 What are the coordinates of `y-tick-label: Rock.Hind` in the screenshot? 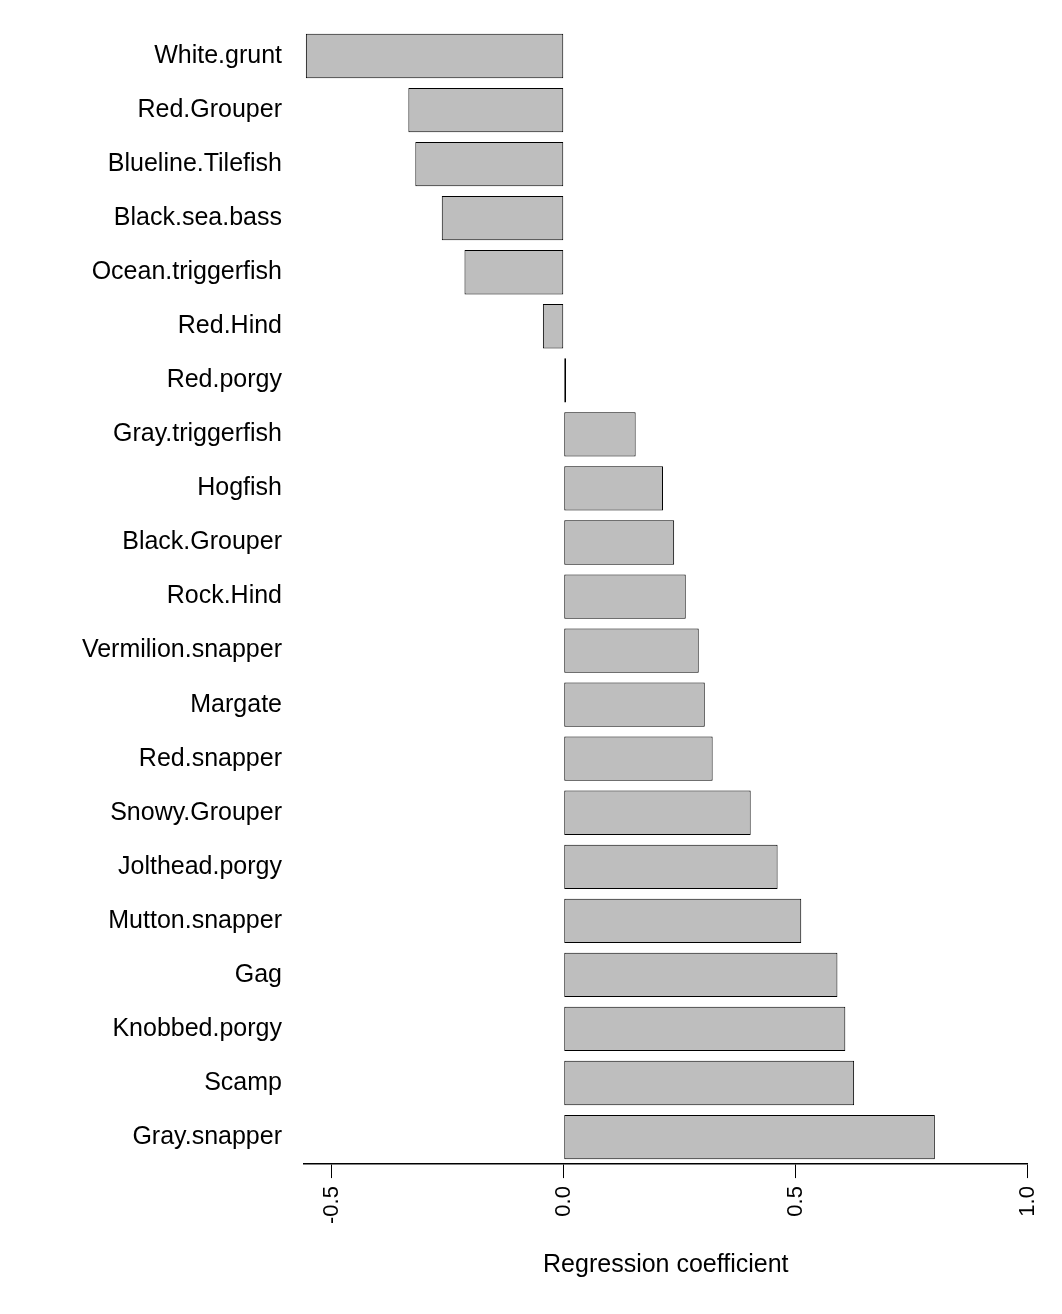 It's located at (224, 594).